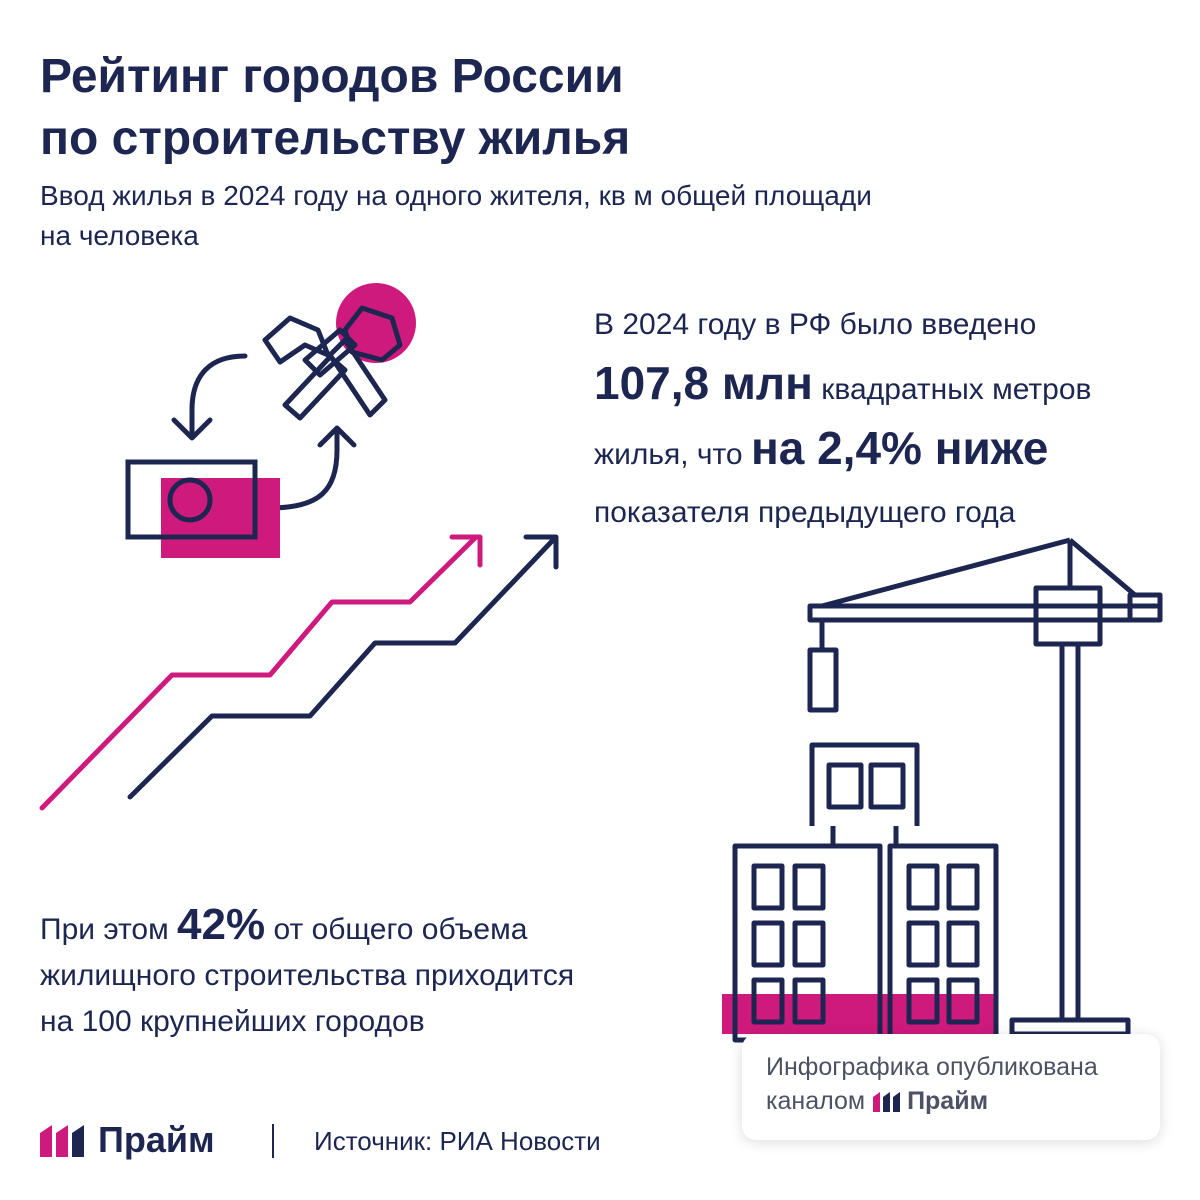  I want to click on stat-line-4: показателя предыдущего года, so click(805, 512).